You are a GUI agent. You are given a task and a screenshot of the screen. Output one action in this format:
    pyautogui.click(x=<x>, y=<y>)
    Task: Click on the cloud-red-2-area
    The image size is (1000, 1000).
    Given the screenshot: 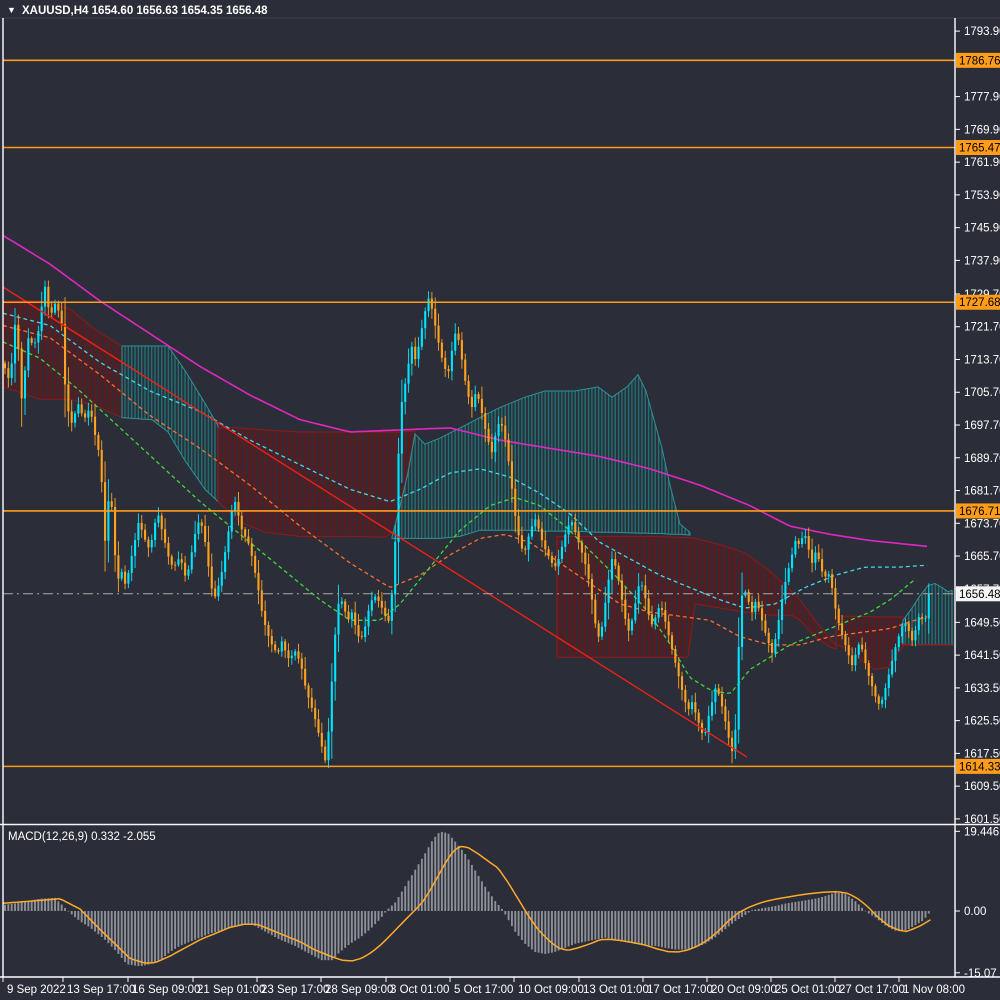 What is the action you would take?
    pyautogui.click(x=316, y=482)
    